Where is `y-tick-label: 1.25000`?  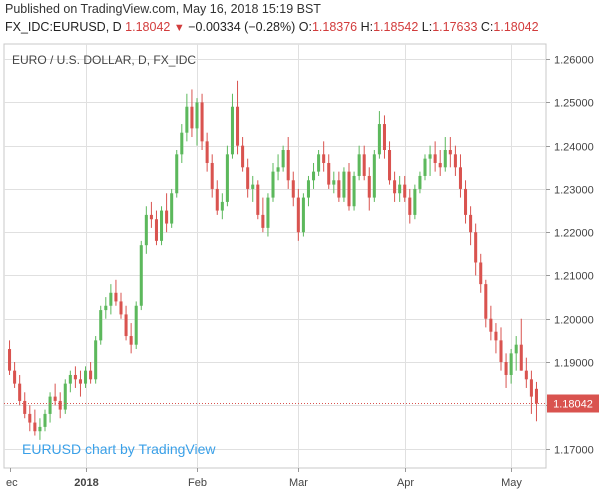
y-tick-label: 1.25000 is located at coordinates (574, 104).